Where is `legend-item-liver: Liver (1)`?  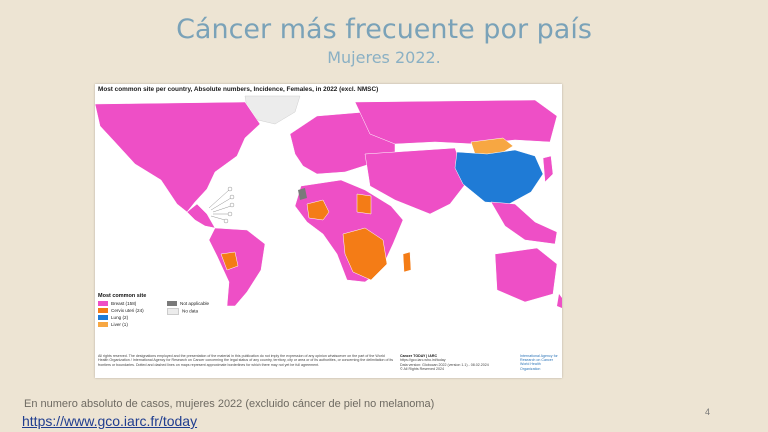
legend-item-liver: Liver (1) is located at coordinates (113, 325).